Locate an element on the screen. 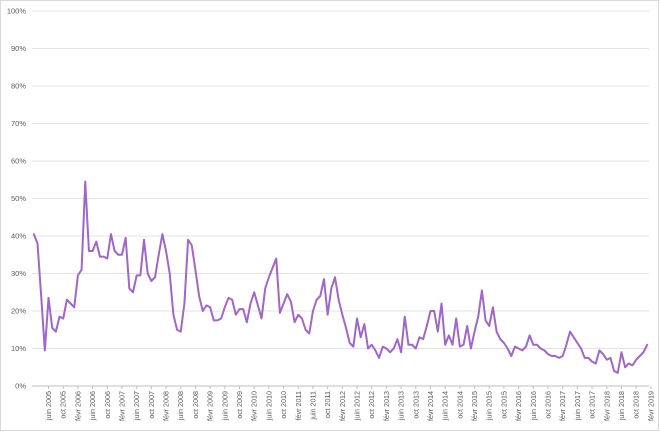  x-tick-label: oct 2010 is located at coordinates (283, 405).